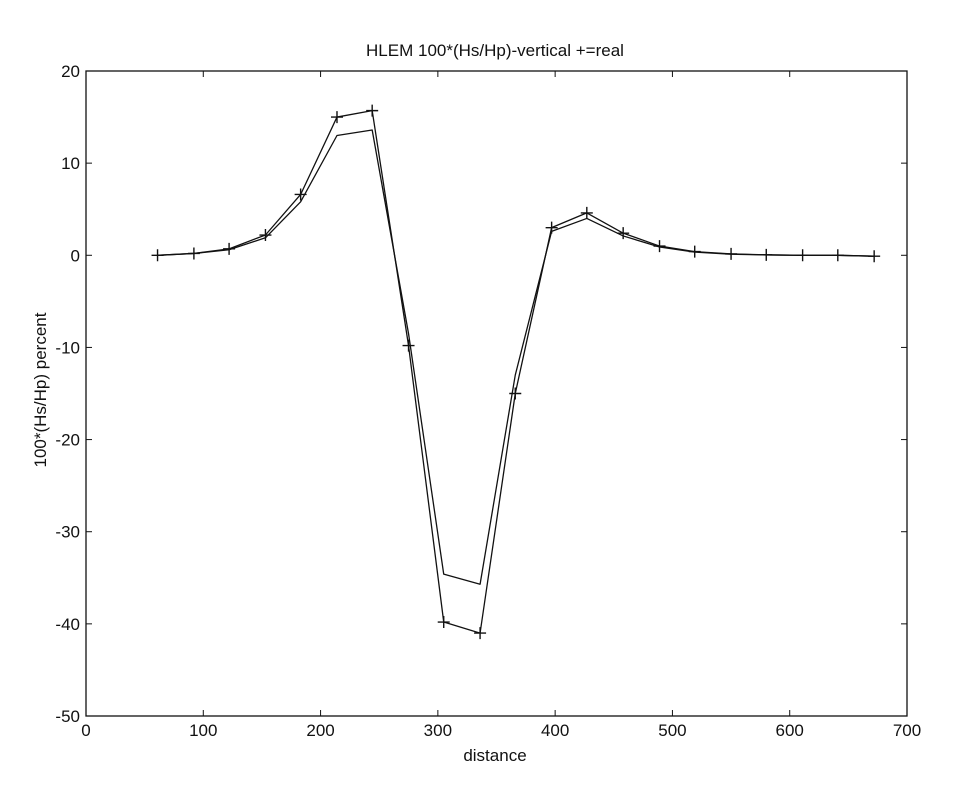  I want to click on y-tick-label: 0, so click(75, 255).